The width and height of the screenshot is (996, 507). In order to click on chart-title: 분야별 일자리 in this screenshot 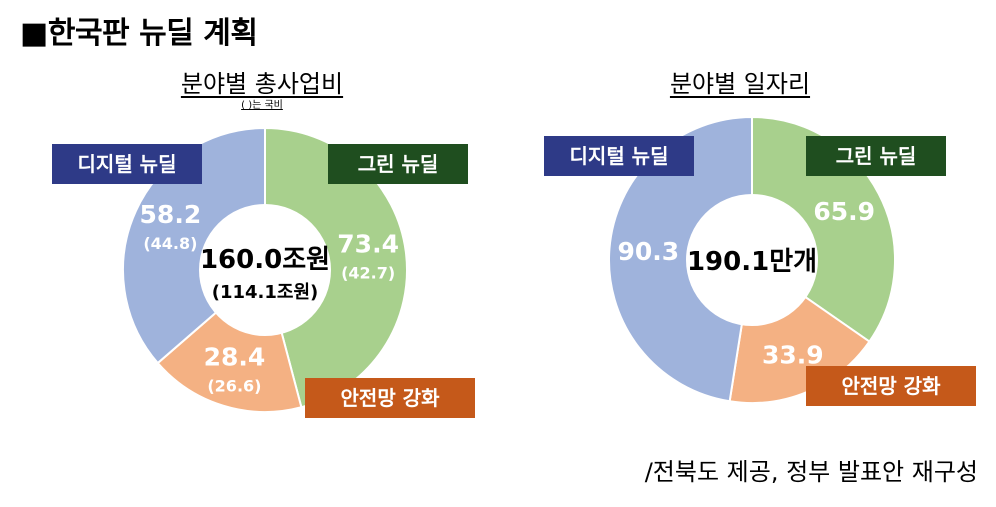, I will do `click(740, 84)`.